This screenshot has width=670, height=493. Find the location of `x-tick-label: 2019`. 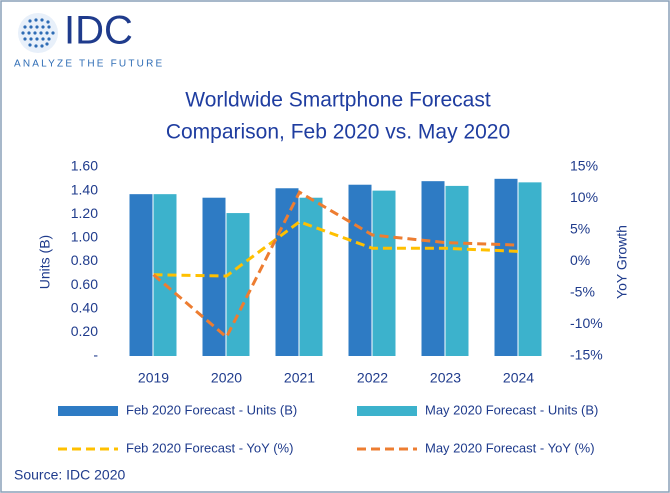

x-tick-label: 2019 is located at coordinates (153, 378).